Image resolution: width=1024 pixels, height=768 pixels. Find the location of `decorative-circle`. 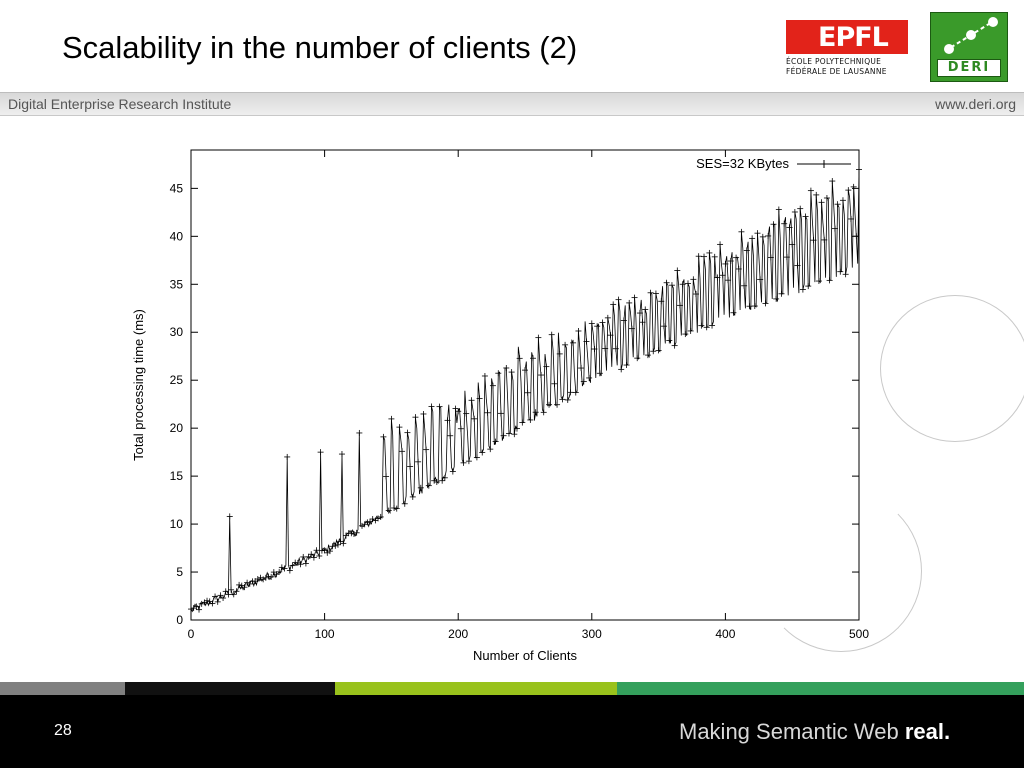

decorative-circle is located at coordinates (952, 368).